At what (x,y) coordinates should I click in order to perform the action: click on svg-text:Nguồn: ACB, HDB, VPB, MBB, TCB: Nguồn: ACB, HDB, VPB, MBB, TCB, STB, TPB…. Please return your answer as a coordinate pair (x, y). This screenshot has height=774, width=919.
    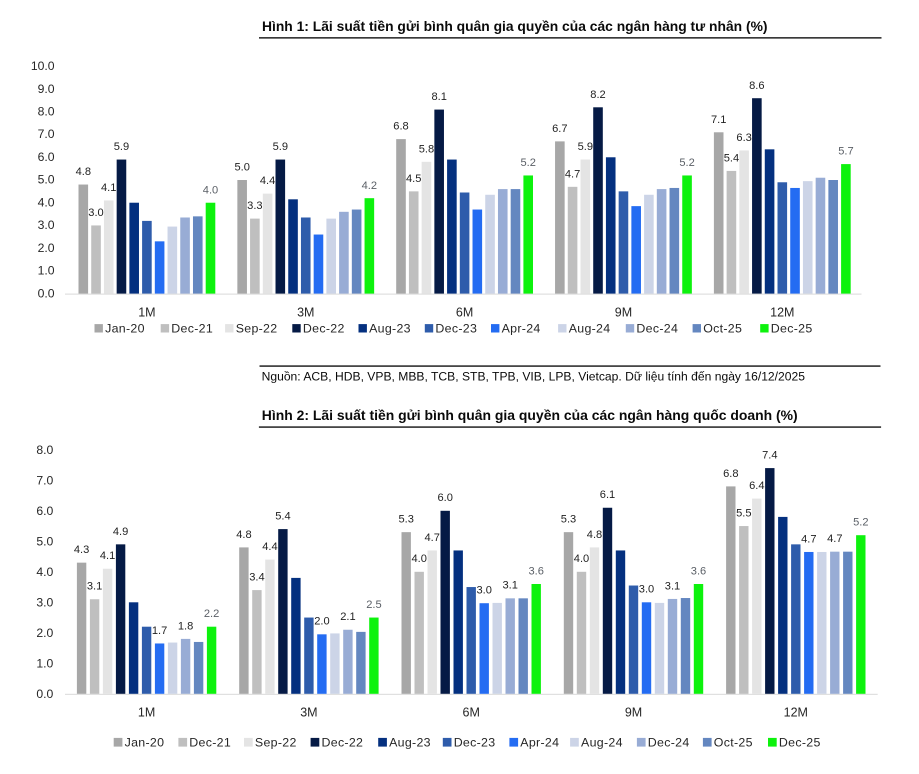
    Looking at the image, I should click on (534, 377).